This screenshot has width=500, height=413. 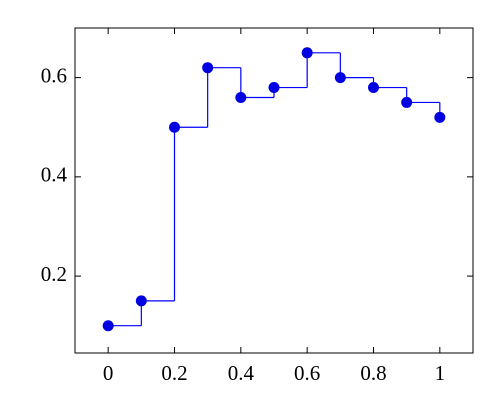 I want to click on y-tick-label: 0.4, so click(x=54, y=175).